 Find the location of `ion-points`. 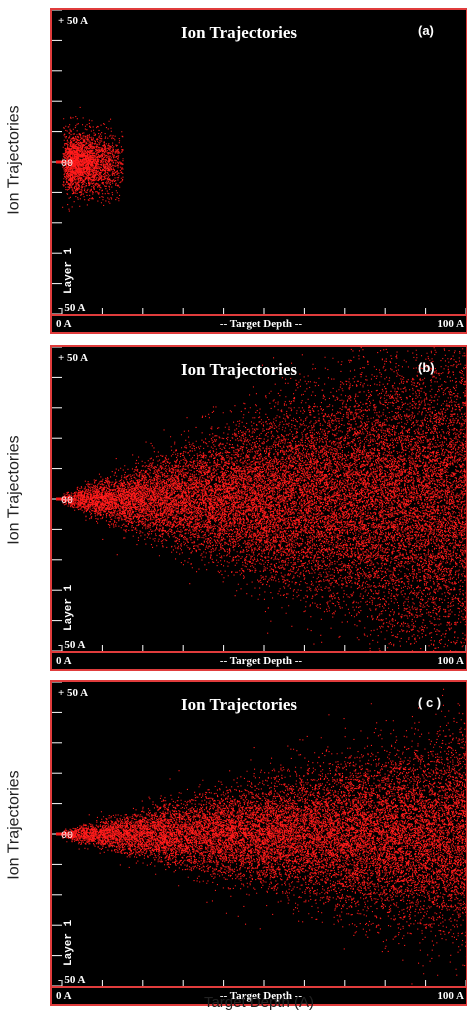

ion-points is located at coordinates (93, 159).